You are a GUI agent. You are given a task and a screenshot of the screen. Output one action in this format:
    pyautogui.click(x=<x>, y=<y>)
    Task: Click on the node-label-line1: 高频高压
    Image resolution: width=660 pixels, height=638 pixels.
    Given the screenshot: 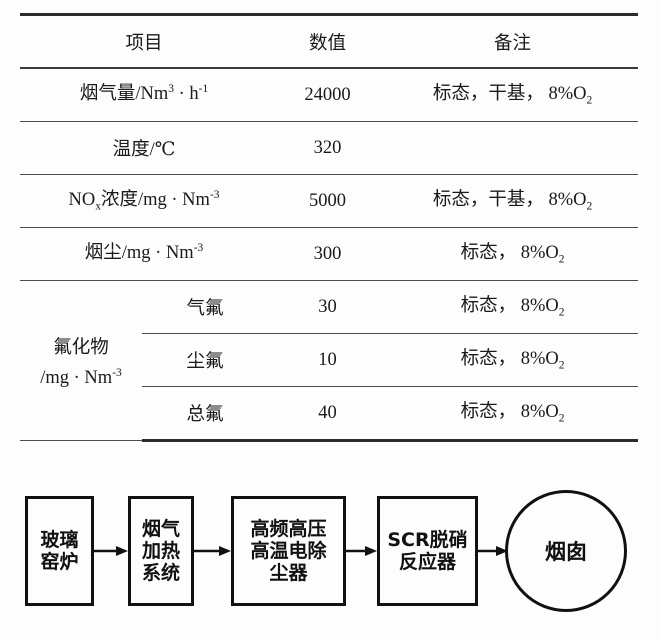 What is the action you would take?
    pyautogui.click(x=288, y=528)
    